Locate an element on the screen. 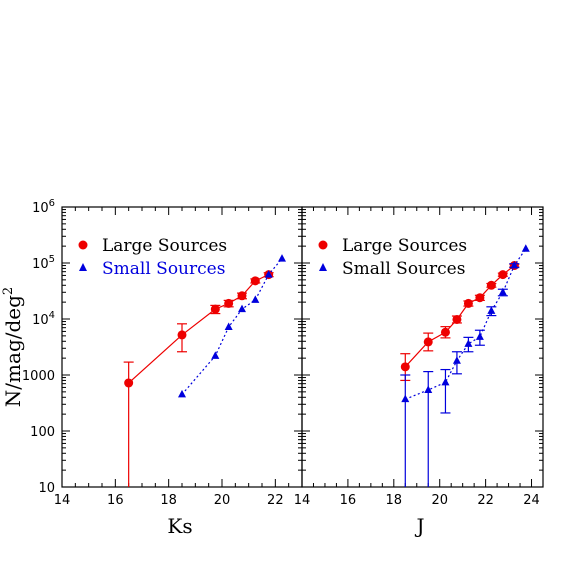 This screenshot has height=574, width=574. series-small-sources: Small Sources is located at coordinates (182, 326).